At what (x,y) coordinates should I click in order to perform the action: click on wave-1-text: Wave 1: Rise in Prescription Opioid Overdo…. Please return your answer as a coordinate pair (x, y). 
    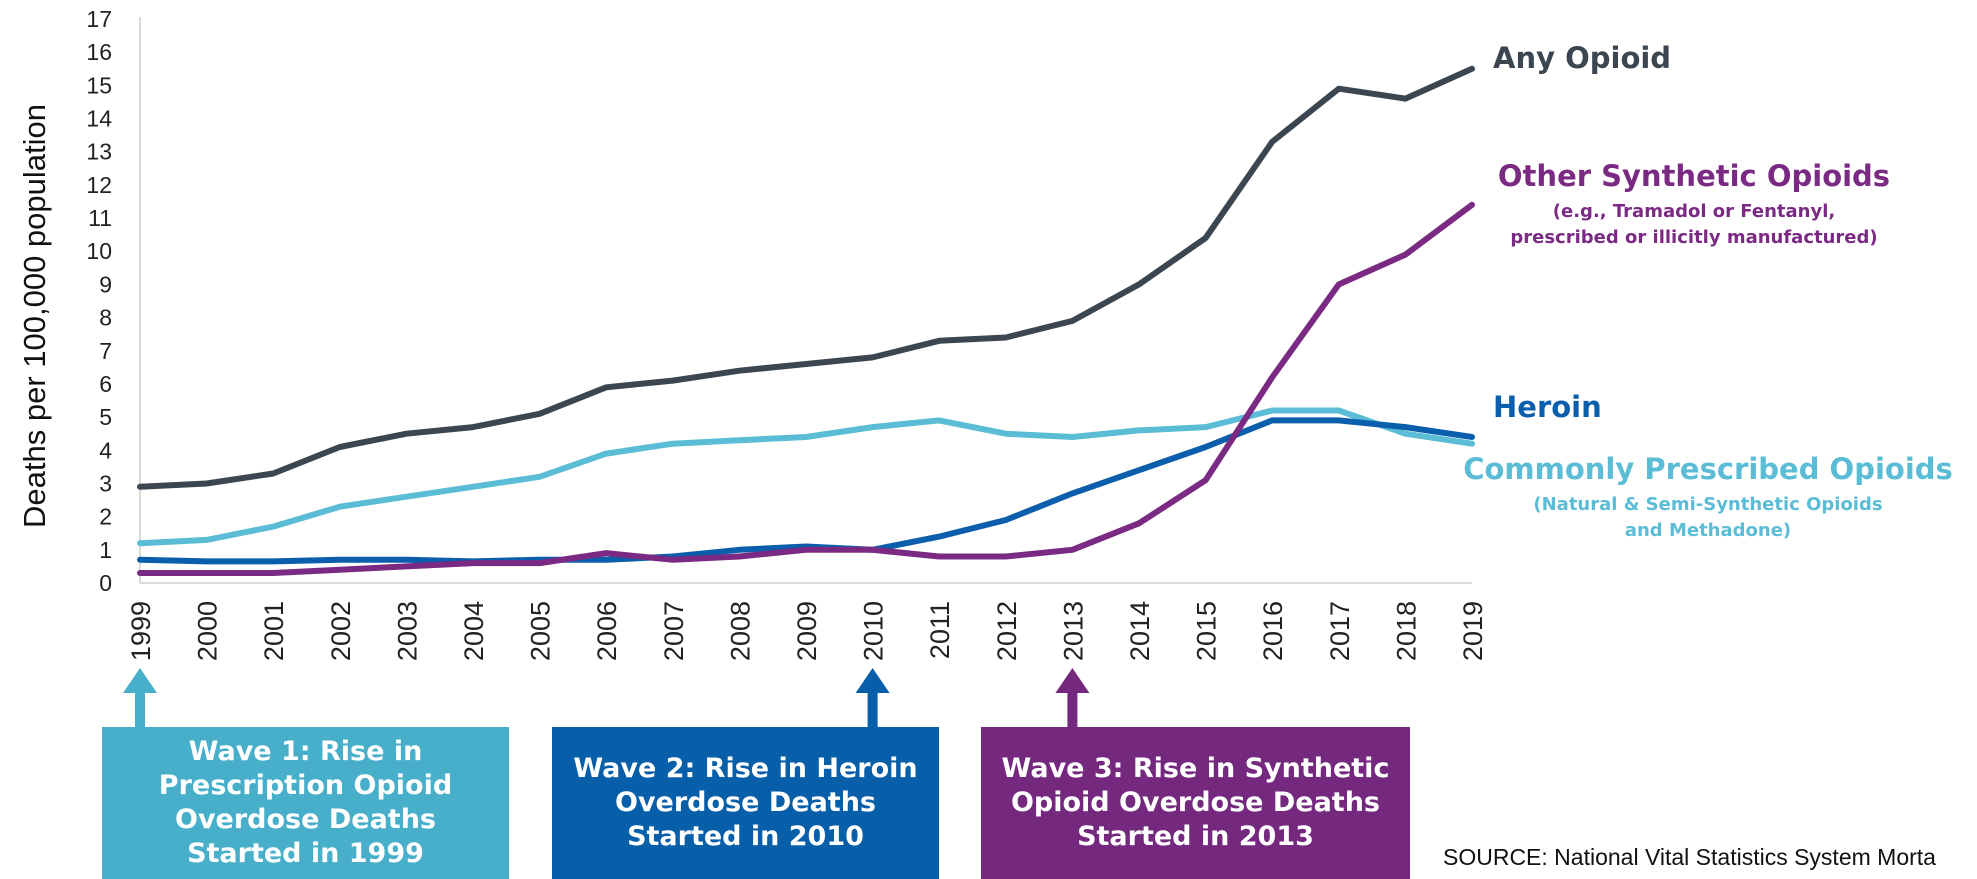
    Looking at the image, I should click on (305, 803).